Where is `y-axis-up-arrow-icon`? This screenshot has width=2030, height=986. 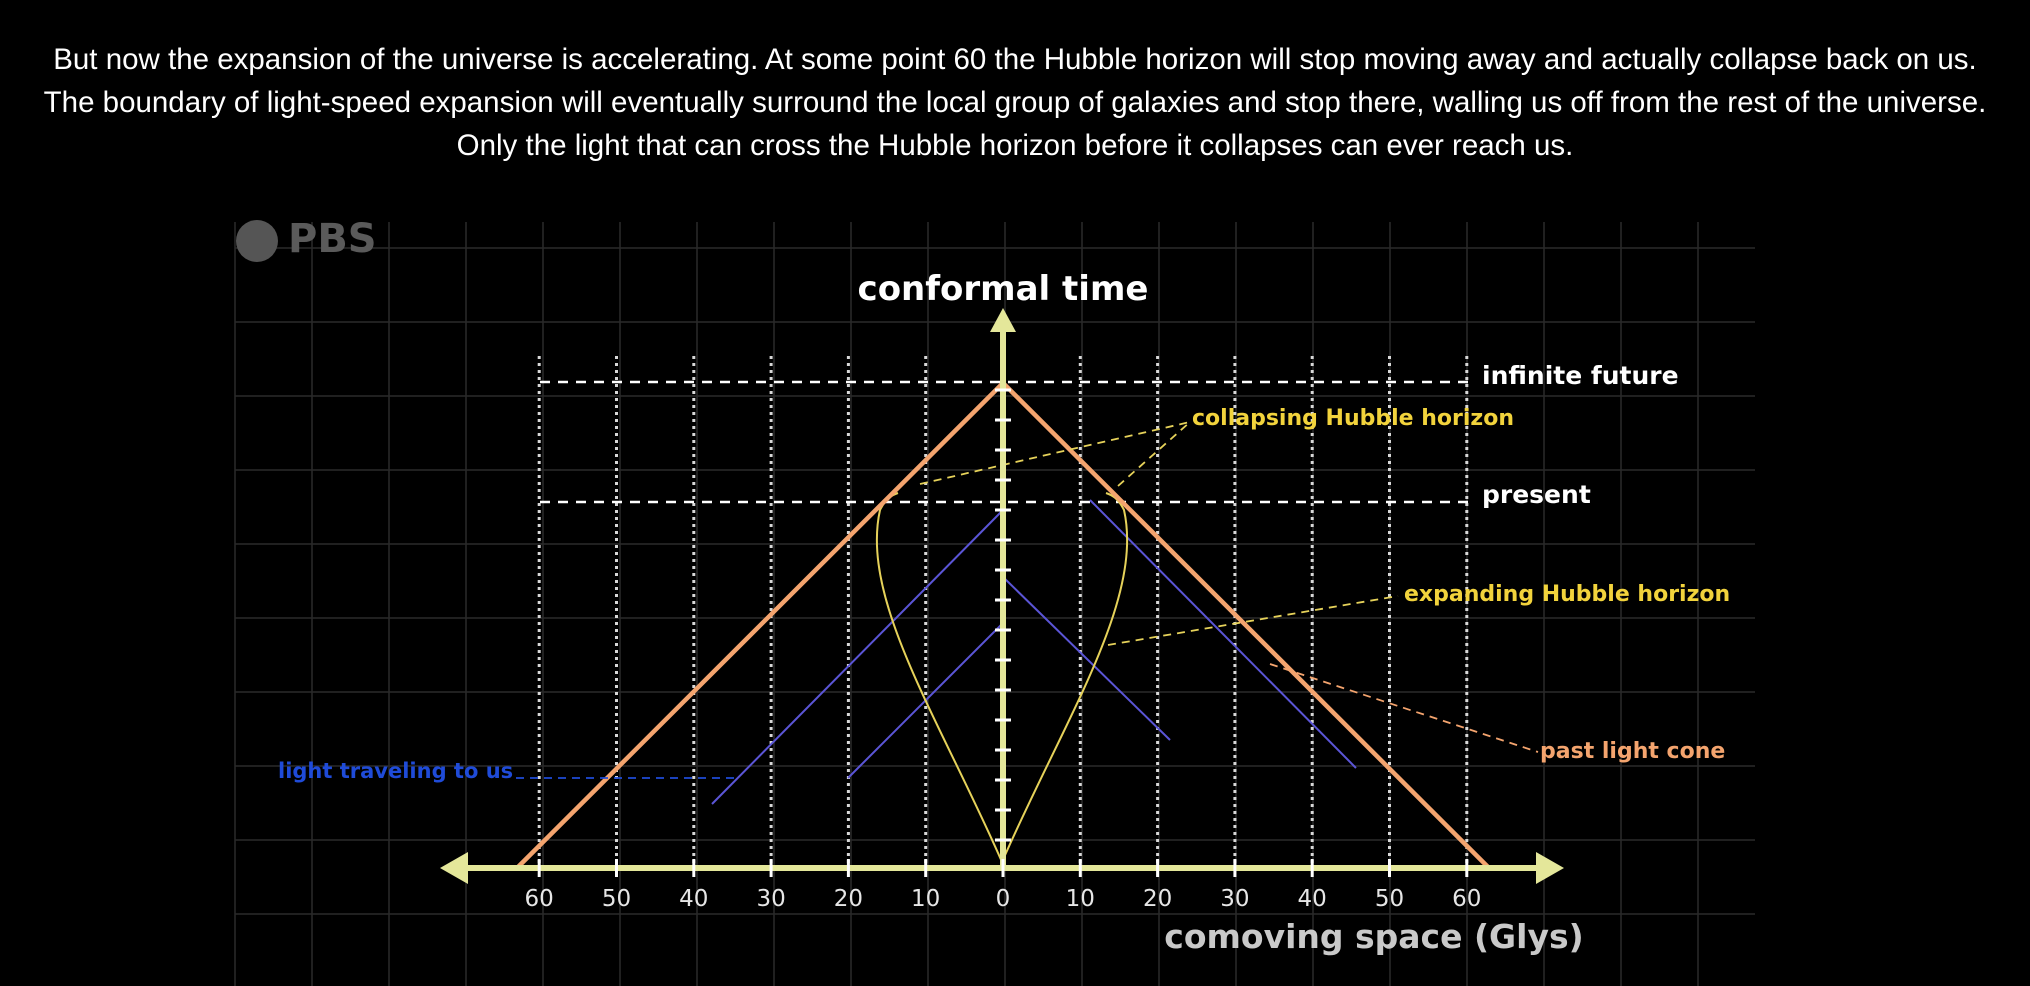 y-axis-up-arrow-icon is located at coordinates (1003, 320).